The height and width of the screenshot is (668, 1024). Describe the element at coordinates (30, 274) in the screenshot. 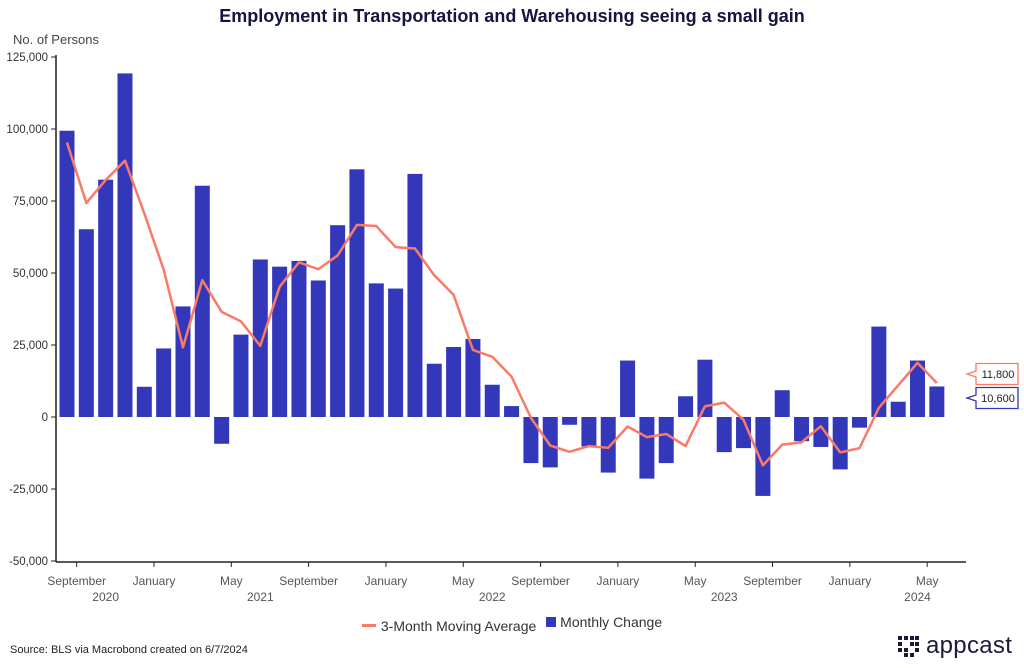

I see `y-tick-label: 50,000` at that location.